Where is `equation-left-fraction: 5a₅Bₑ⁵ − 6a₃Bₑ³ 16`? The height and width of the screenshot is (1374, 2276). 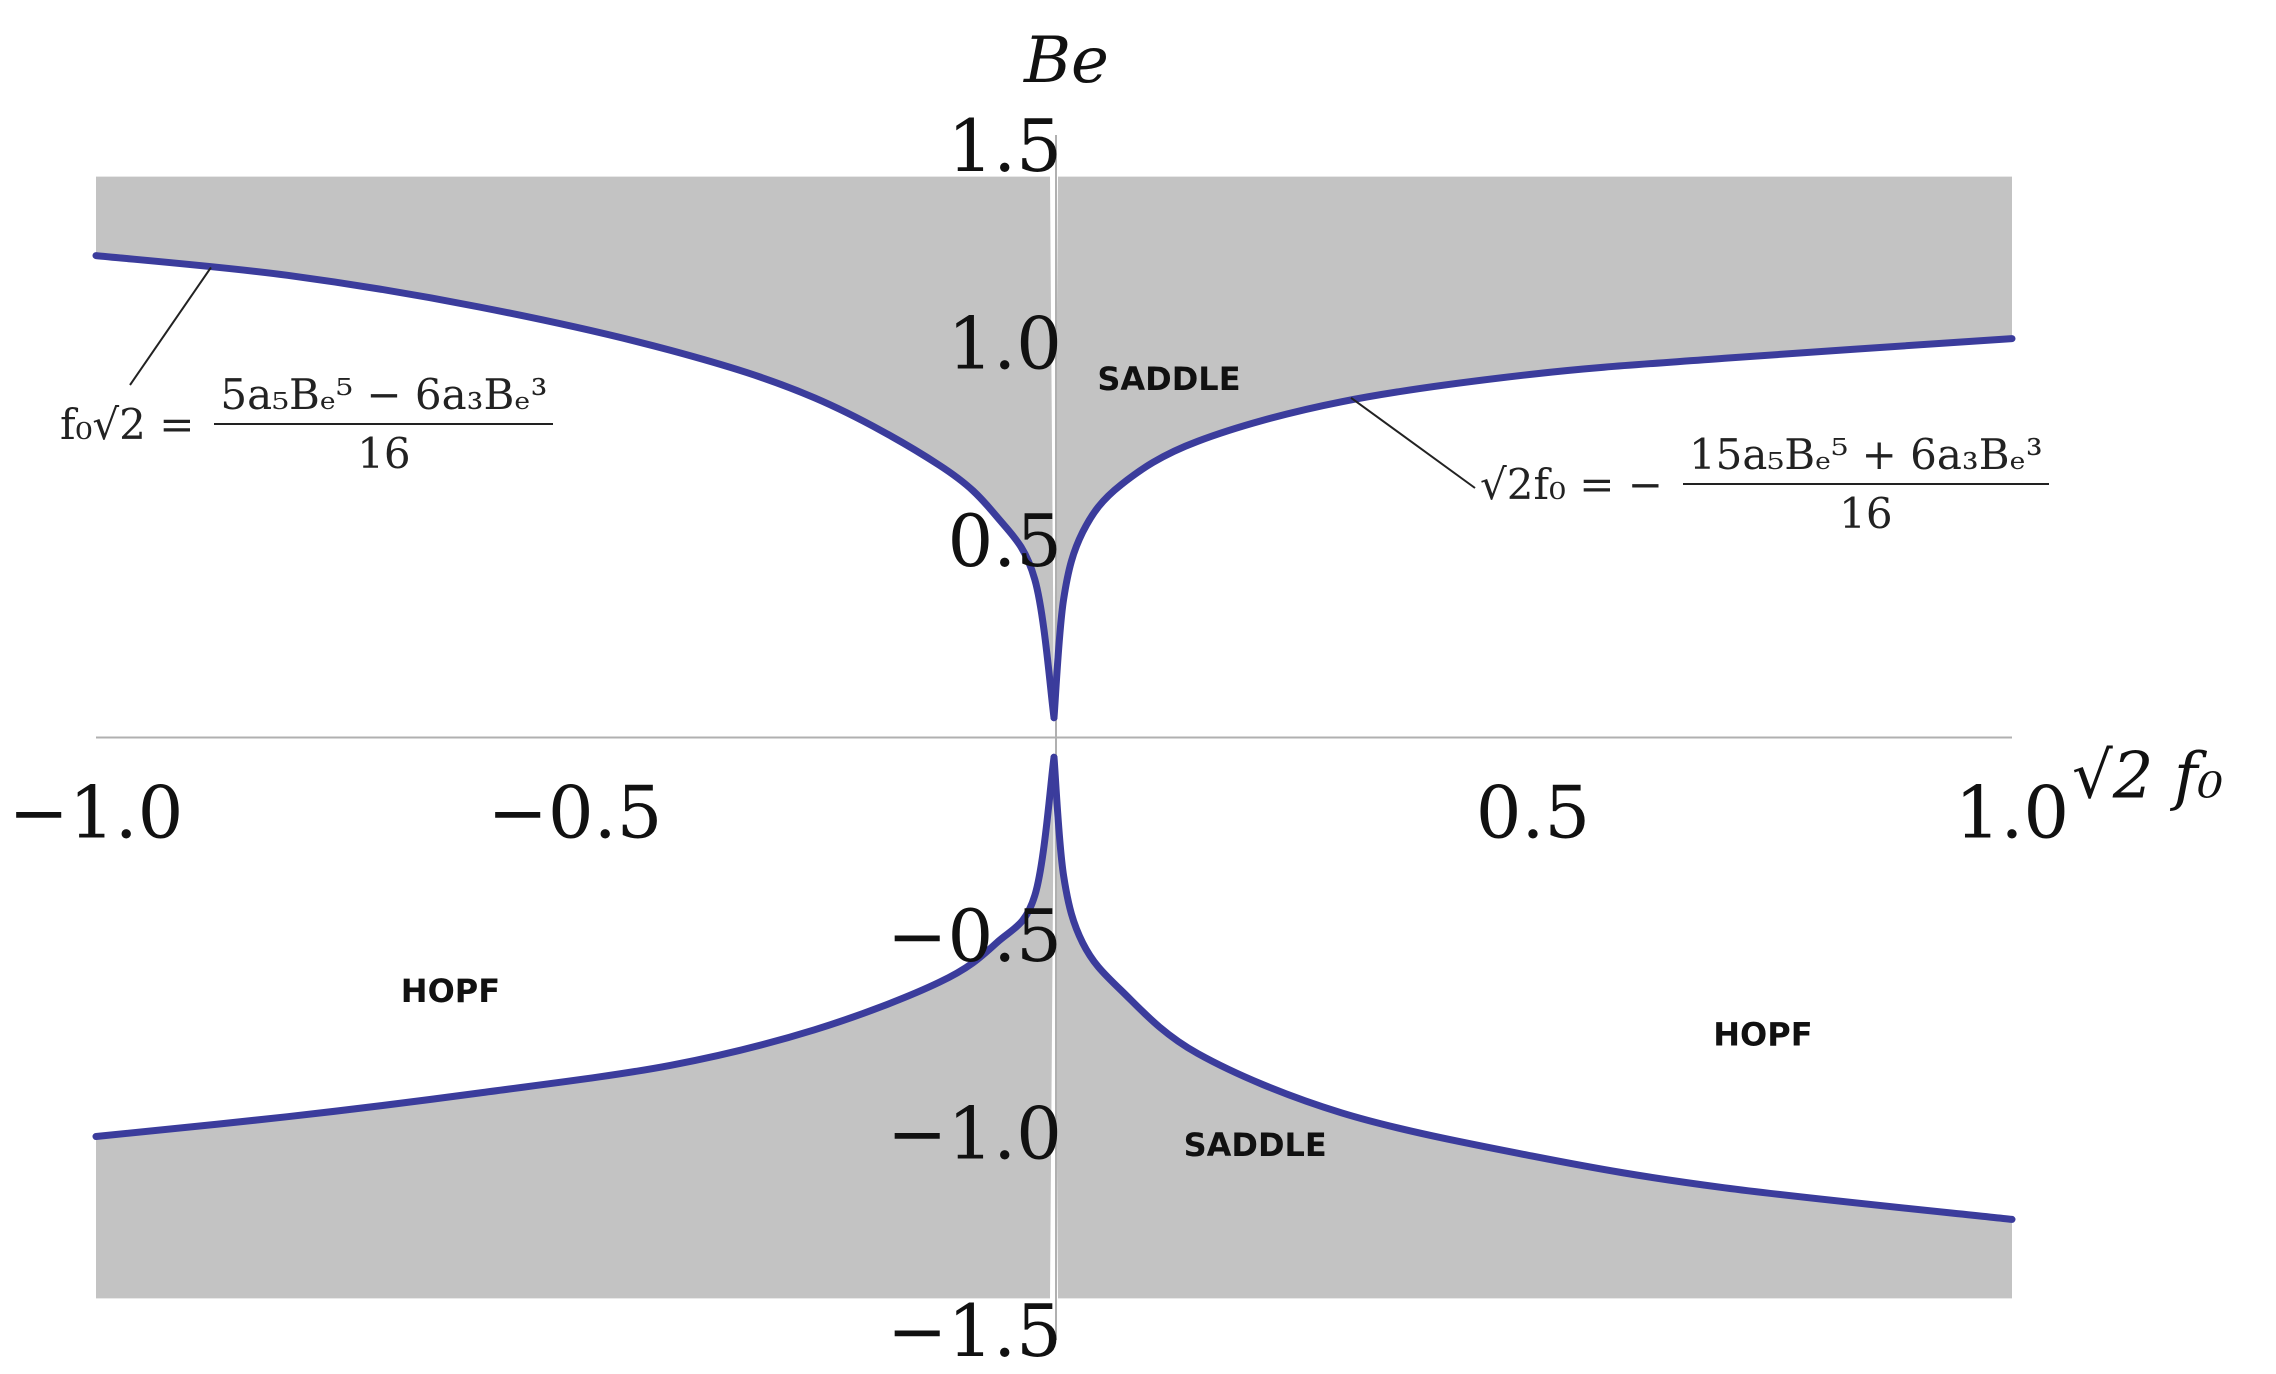 equation-left-fraction: 5a₅Bₑ⁵ − 6a₃Bₑ³ 16 is located at coordinates (384, 424).